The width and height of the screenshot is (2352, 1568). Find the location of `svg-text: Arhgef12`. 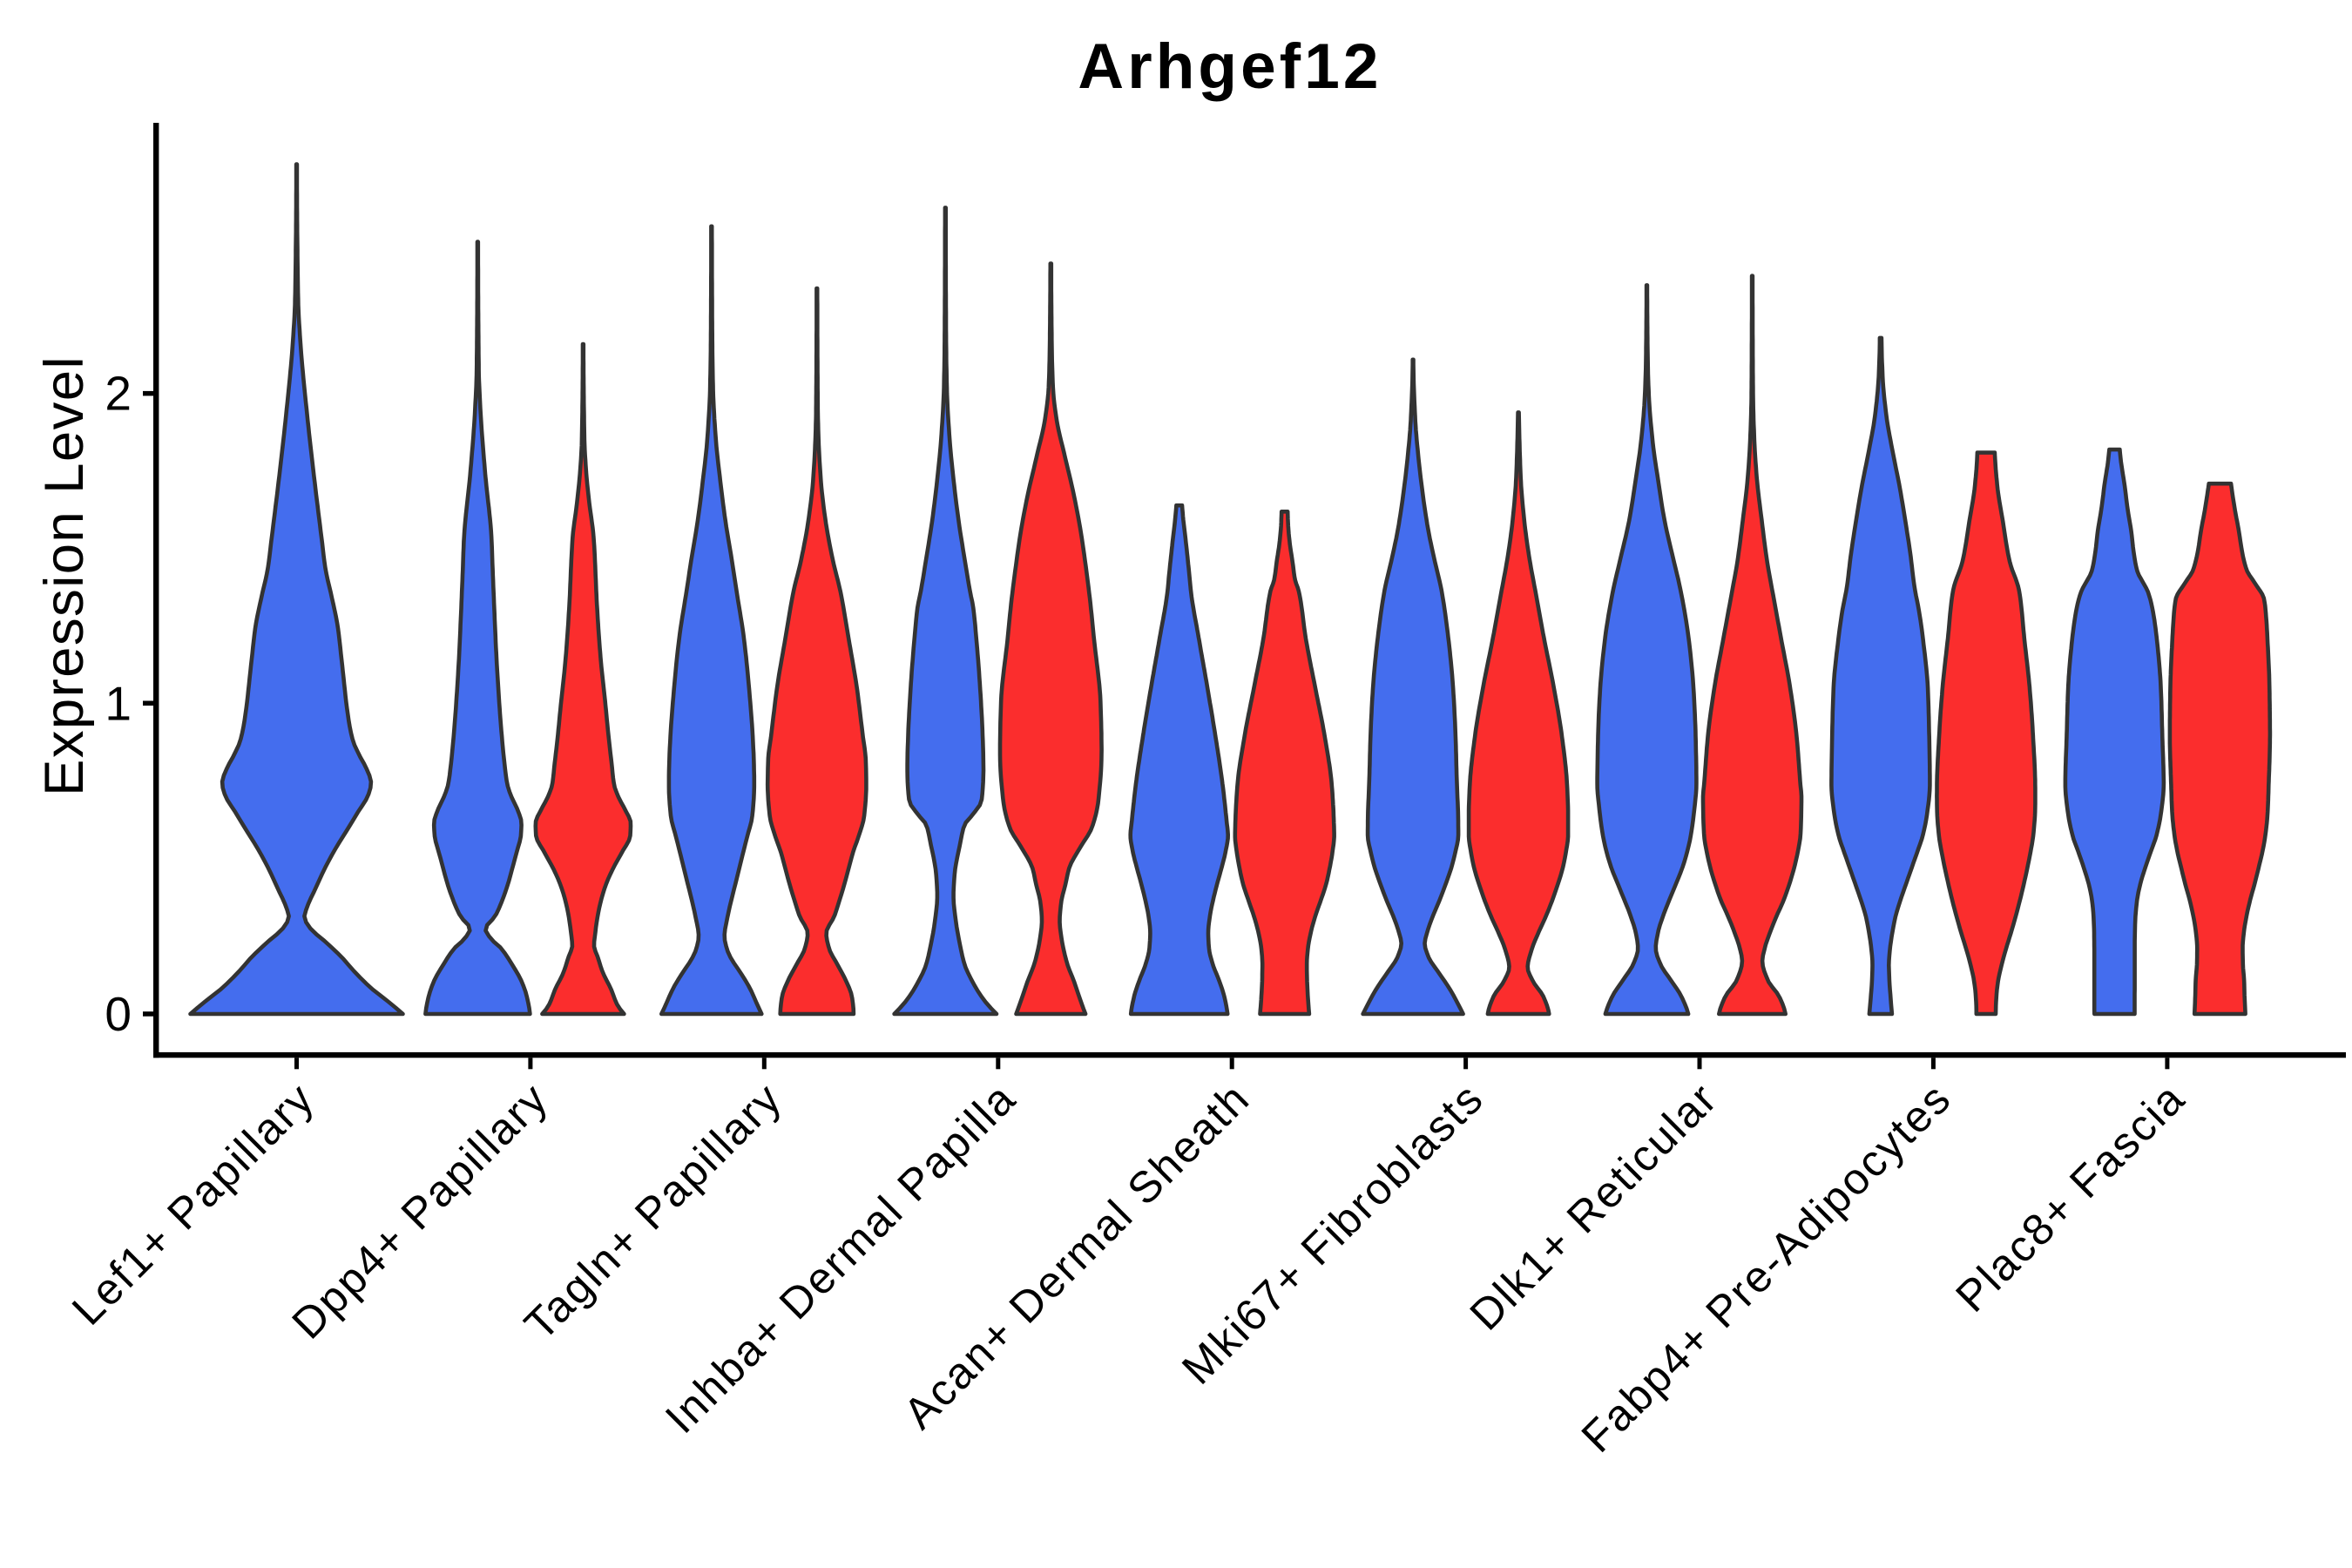

svg-text: Arhgef12 is located at coordinates (1230, 66).